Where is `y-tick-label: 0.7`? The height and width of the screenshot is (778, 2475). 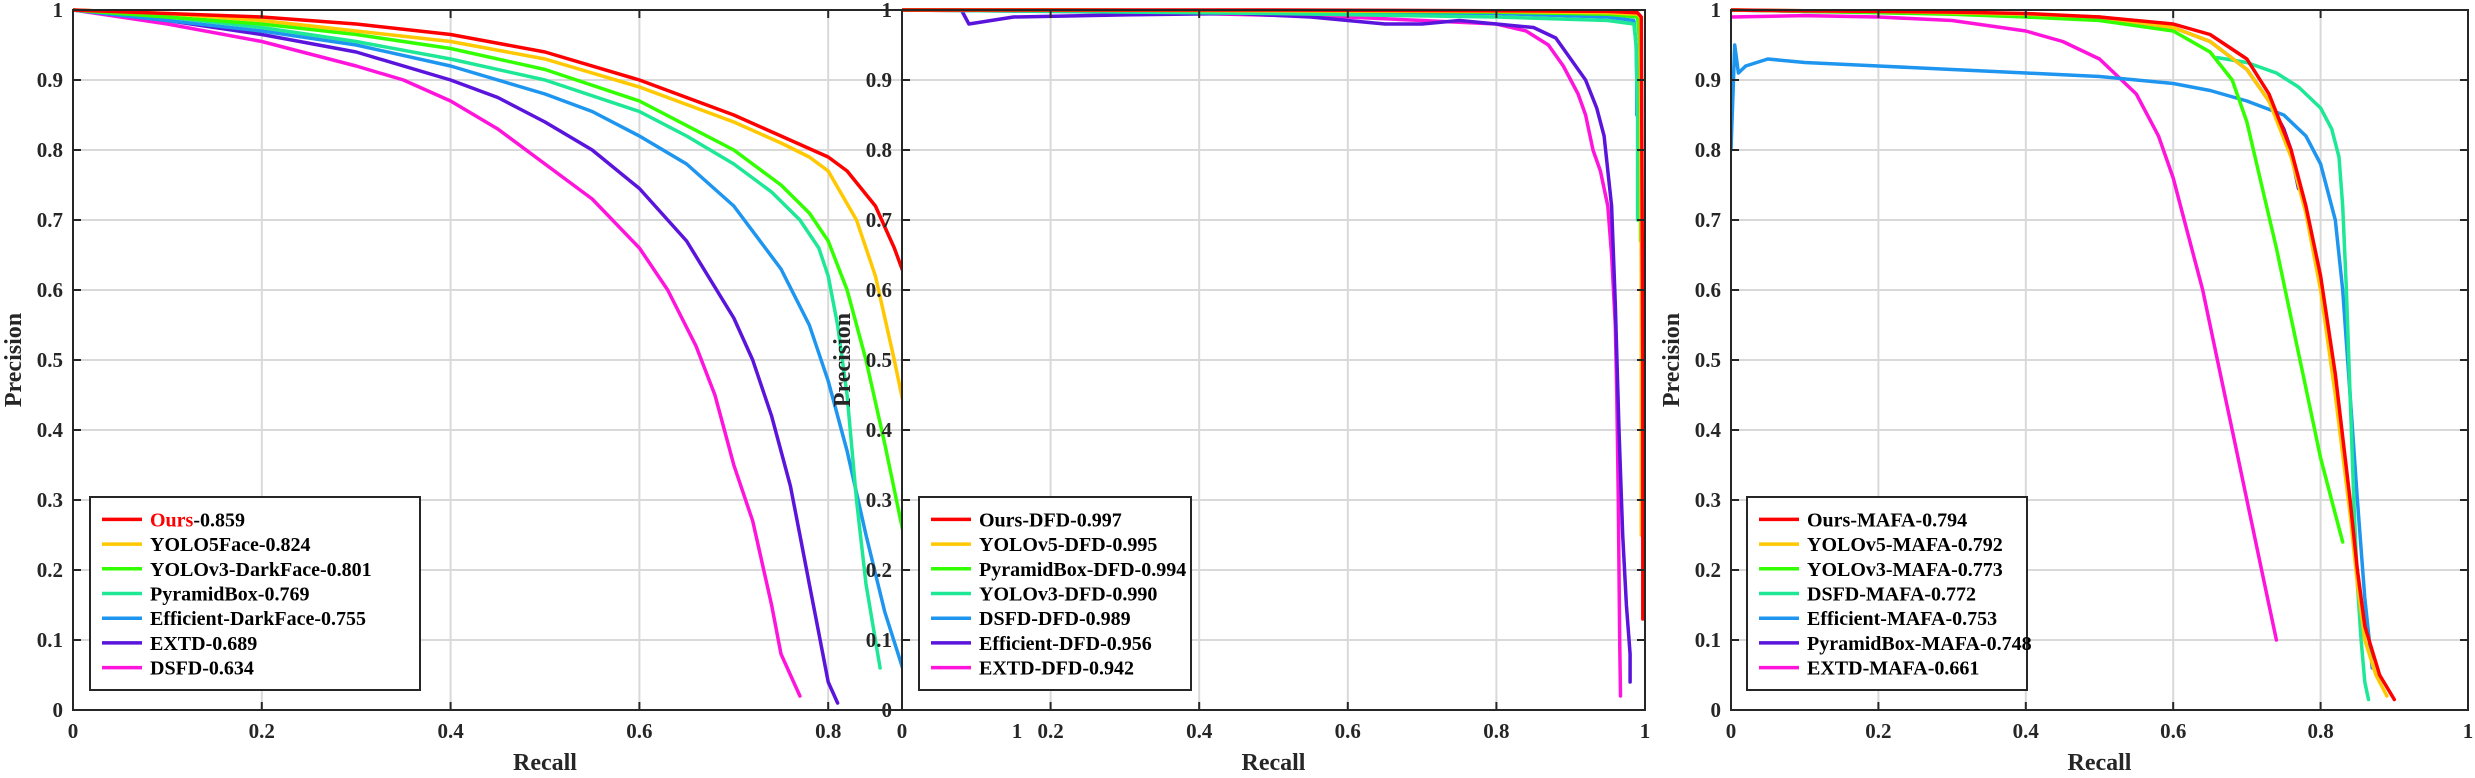
y-tick-label: 0.7 is located at coordinates (1708, 220).